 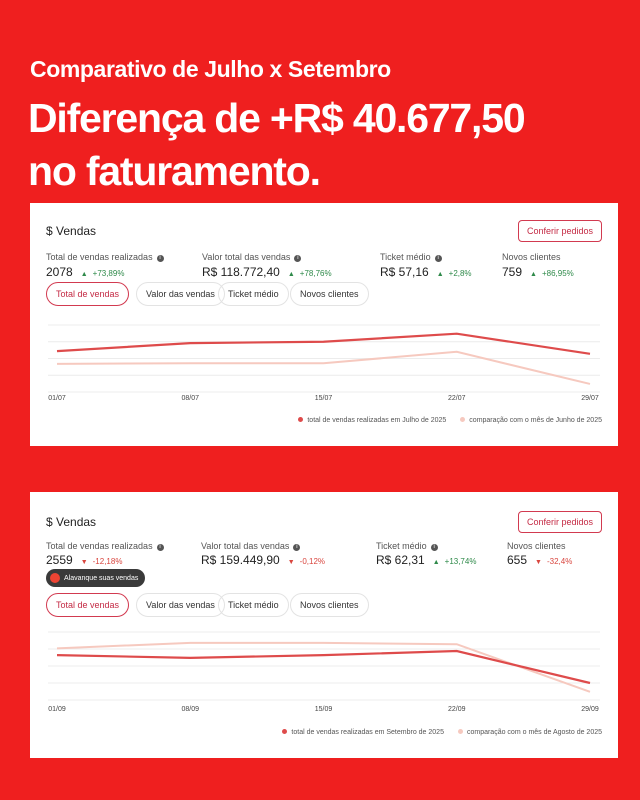 I want to click on metric-number: 655, so click(x=517, y=560).